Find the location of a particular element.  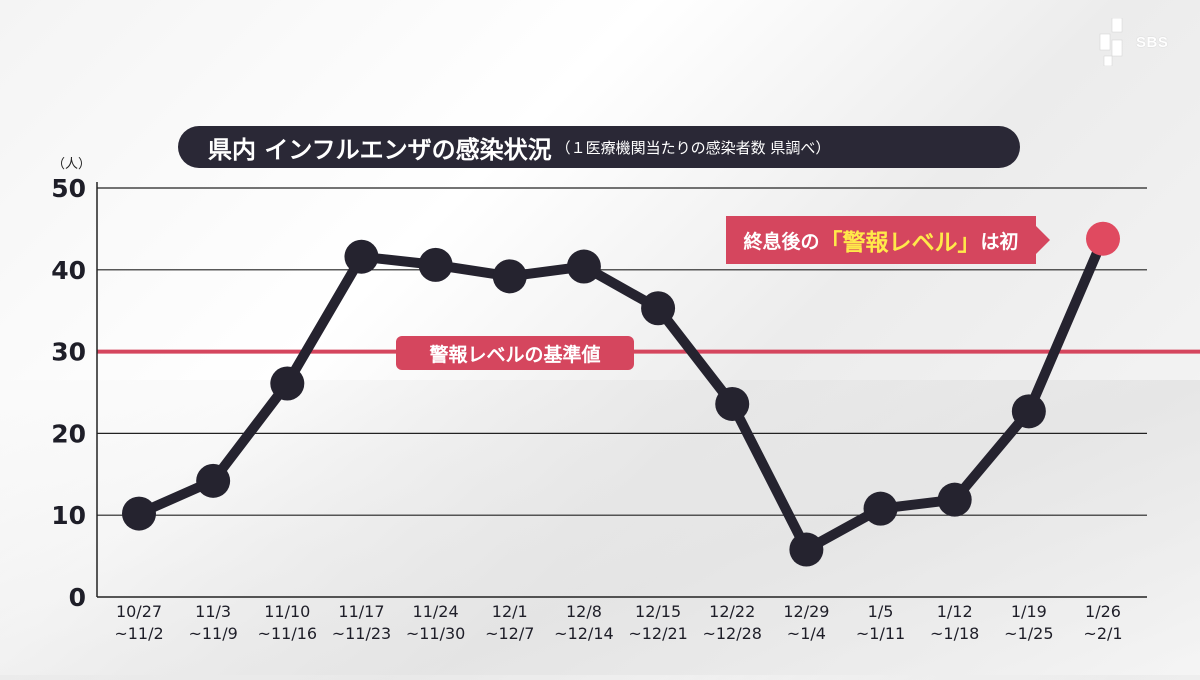

x-tick-label: 12/15 is located at coordinates (658, 611).